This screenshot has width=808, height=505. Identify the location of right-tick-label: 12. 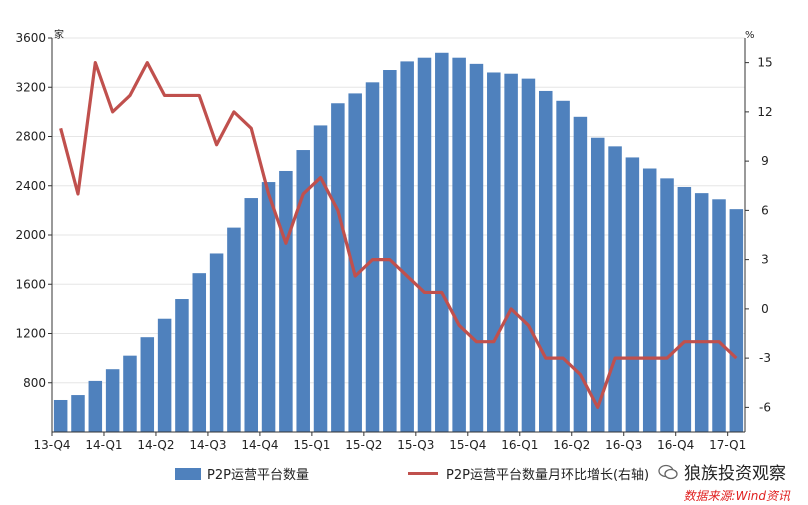
(764, 112).